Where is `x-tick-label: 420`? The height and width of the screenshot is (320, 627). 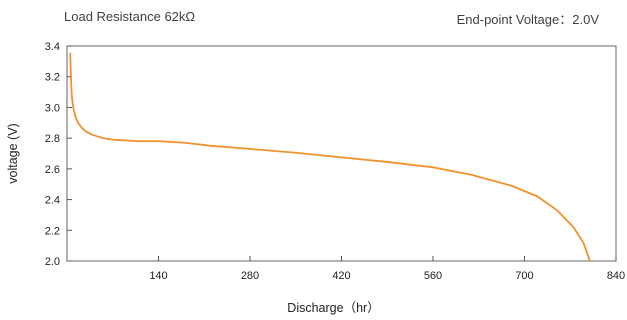 x-tick-label: 420 is located at coordinates (341, 276).